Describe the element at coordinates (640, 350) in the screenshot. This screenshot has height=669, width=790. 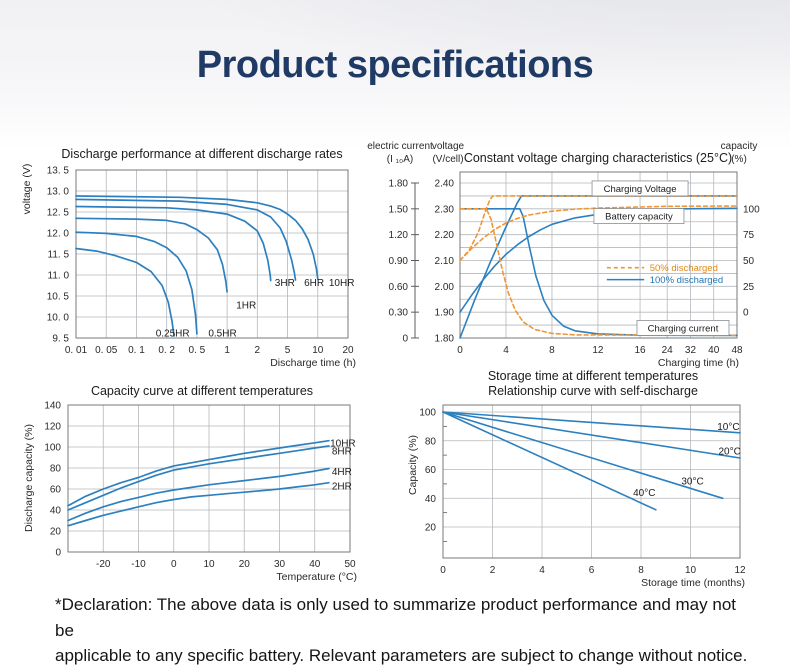
I see `tick-label: 16` at that location.